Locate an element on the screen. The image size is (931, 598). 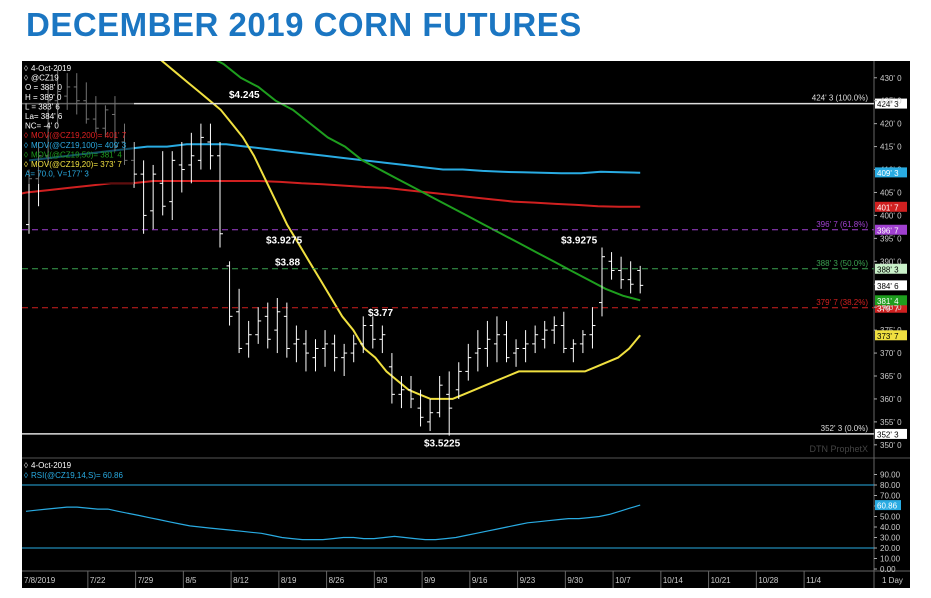
rsi-badge-text: 60.86 is located at coordinates (887, 506).